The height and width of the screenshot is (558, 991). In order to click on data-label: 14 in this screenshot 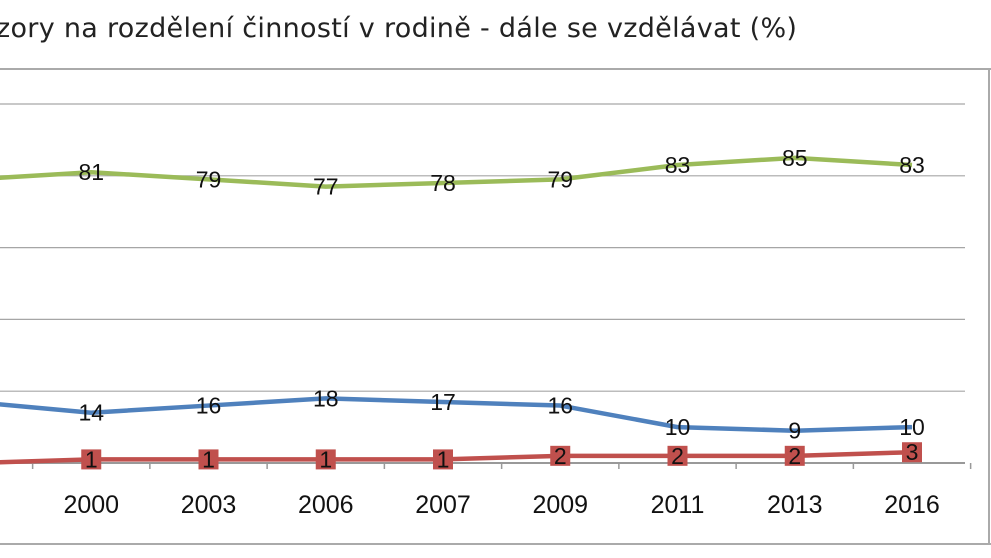, I will do `click(91, 413)`.